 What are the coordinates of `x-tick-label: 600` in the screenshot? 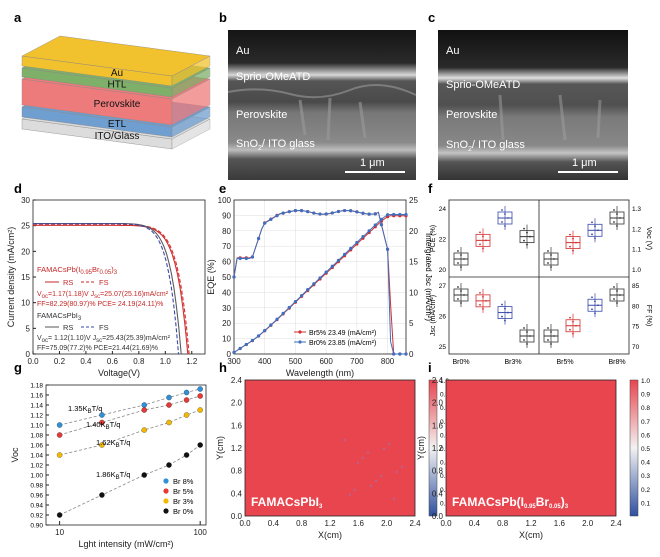 It's located at (326, 361).